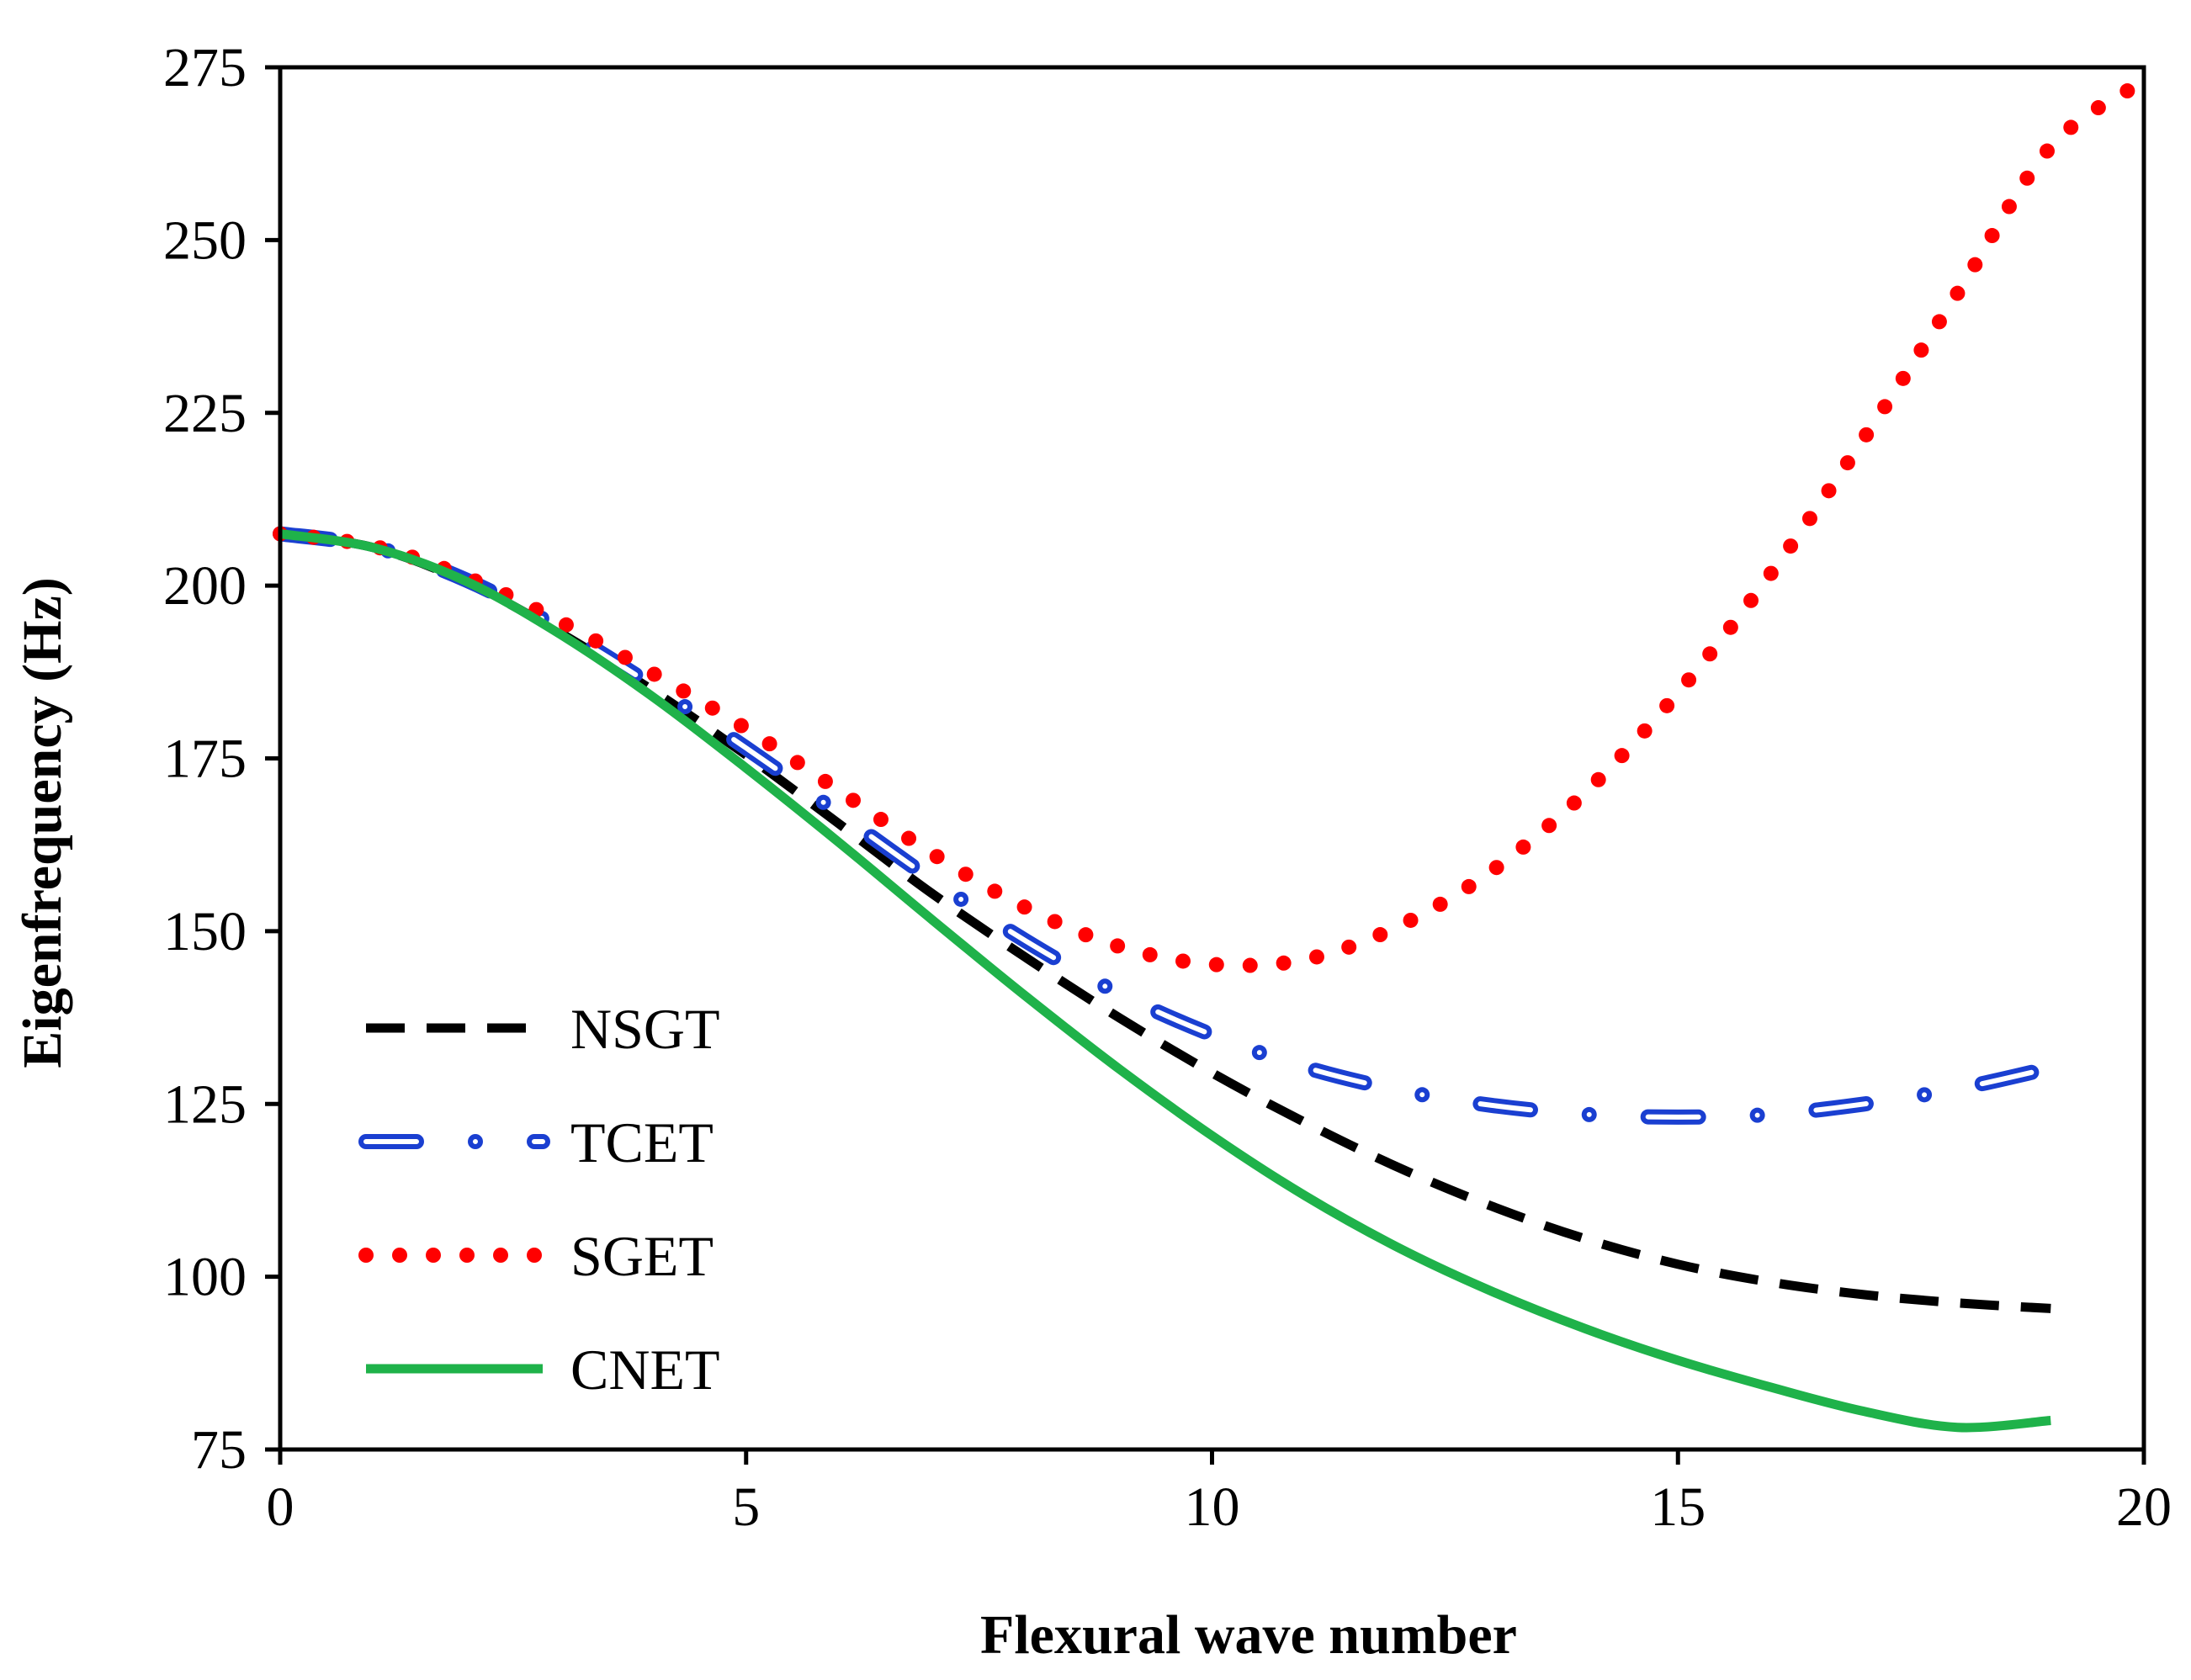 The width and height of the screenshot is (2191, 1680). I want to click on x-tick-label: 0, so click(280, 1507).